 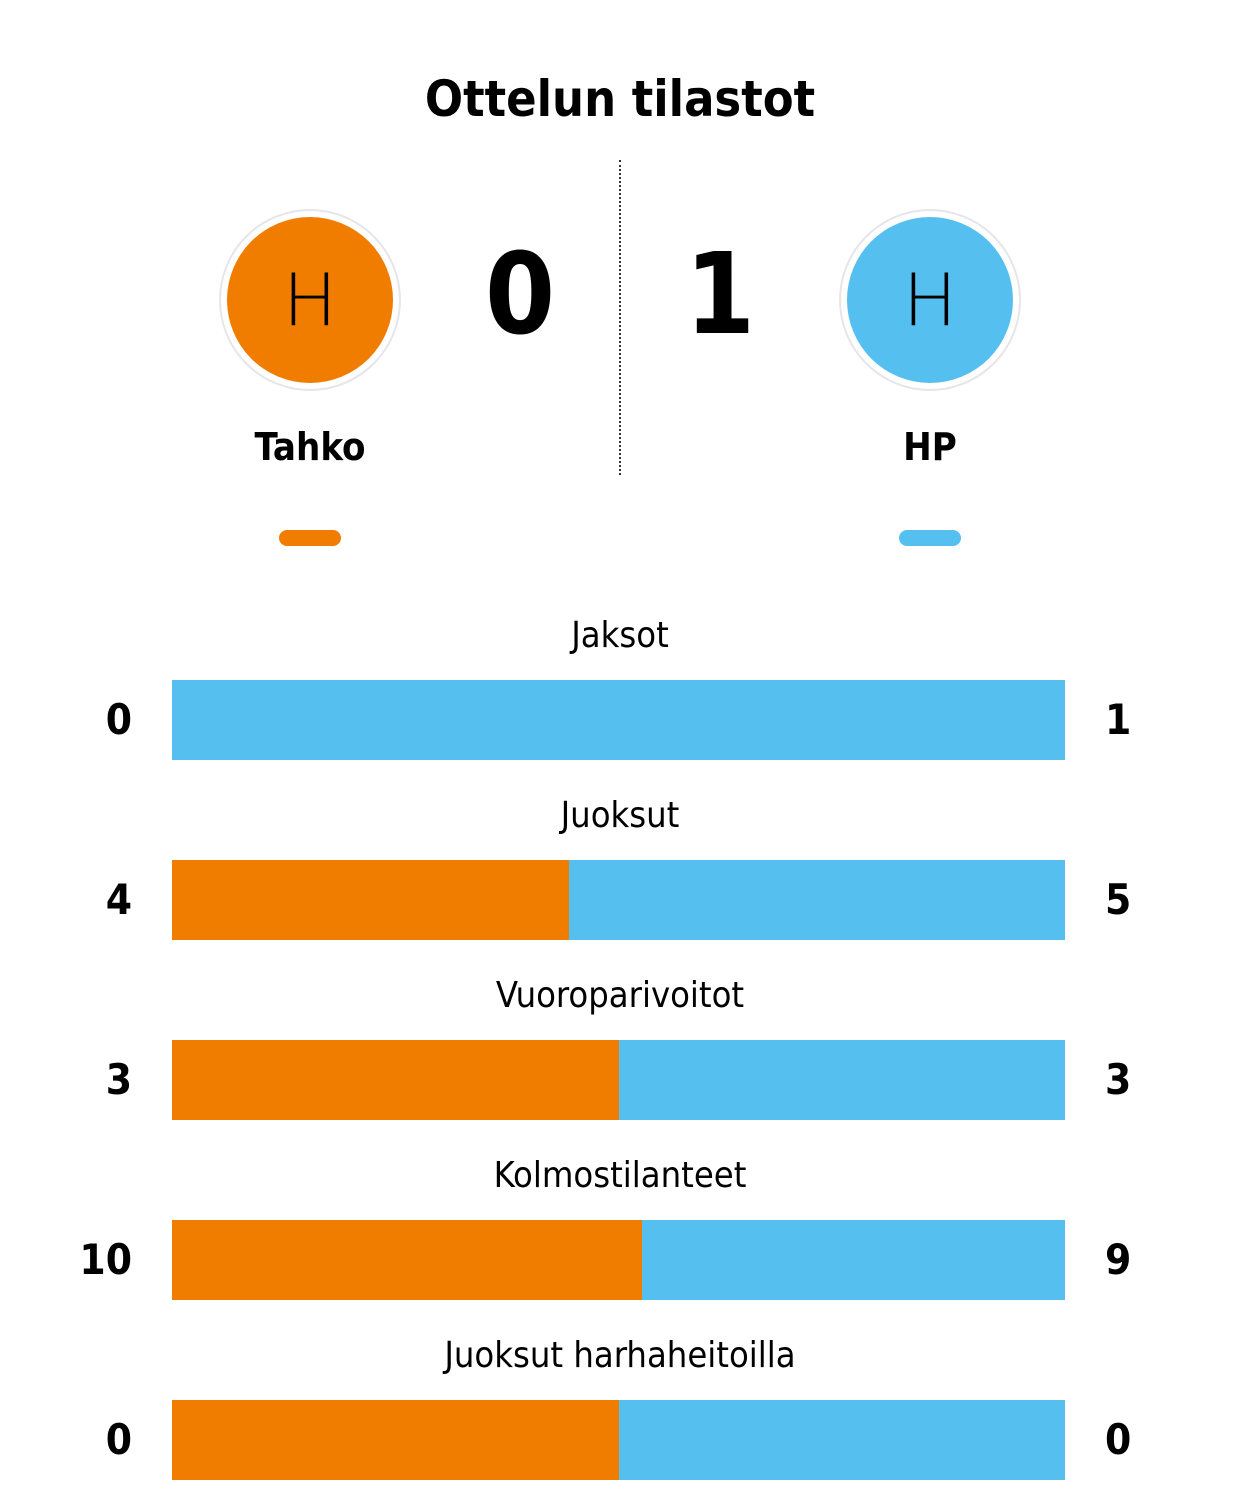 I want to click on home-color-legend, so click(x=310, y=538).